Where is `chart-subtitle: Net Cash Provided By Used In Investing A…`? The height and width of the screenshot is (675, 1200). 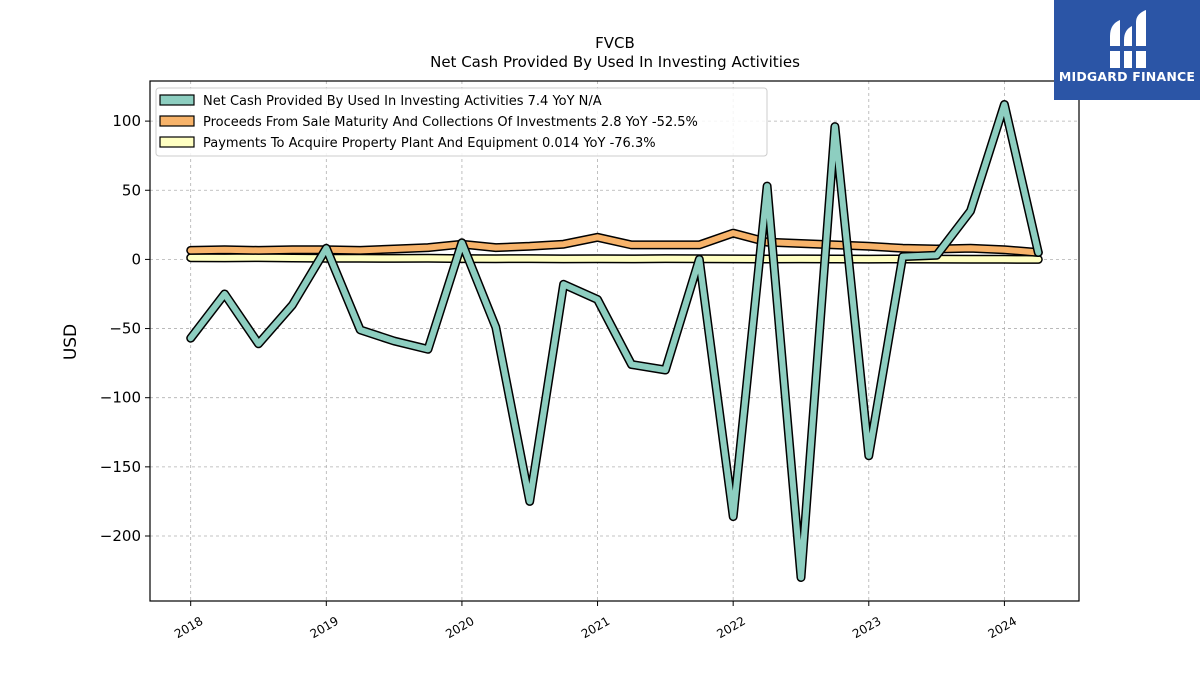 chart-subtitle: Net Cash Provided By Used In Investing A… is located at coordinates (615, 62).